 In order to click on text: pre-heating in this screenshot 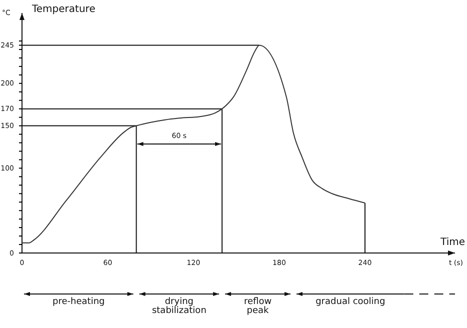, I will do `click(78, 302)`.